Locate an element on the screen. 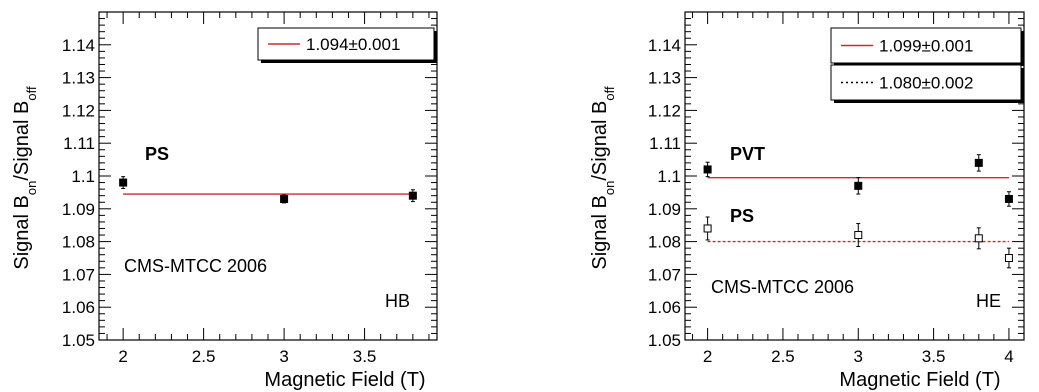 This screenshot has height=392, width=1039. series-label-pvt: PVT is located at coordinates (747, 154).